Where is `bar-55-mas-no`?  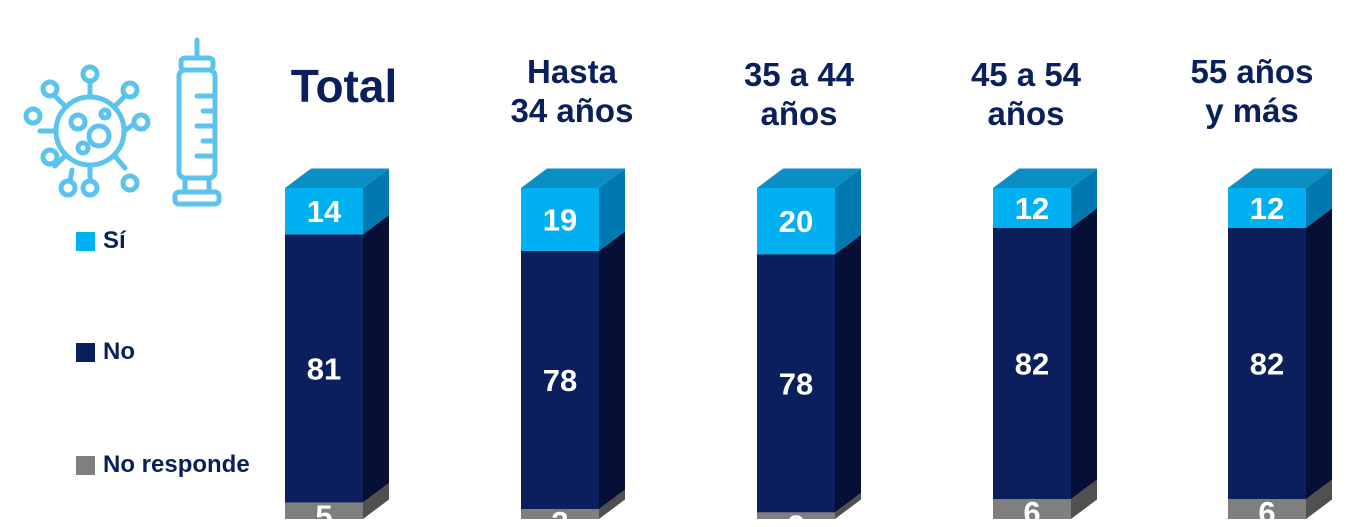 bar-55-mas-no is located at coordinates (1267, 363).